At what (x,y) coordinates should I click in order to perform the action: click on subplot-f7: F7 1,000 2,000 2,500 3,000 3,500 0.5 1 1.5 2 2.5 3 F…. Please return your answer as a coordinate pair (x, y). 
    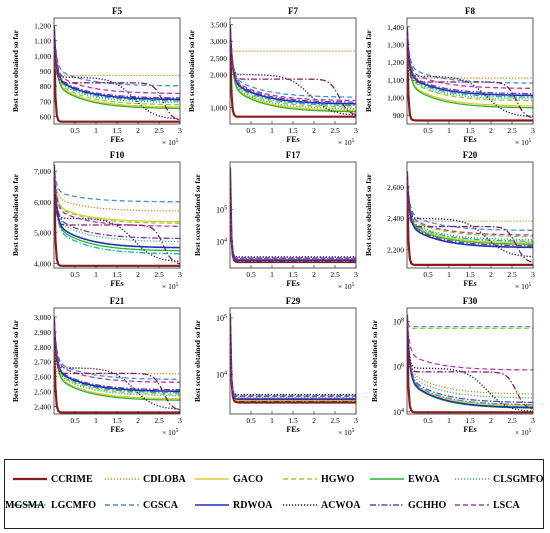
    Looking at the image, I should click on (272, 76).